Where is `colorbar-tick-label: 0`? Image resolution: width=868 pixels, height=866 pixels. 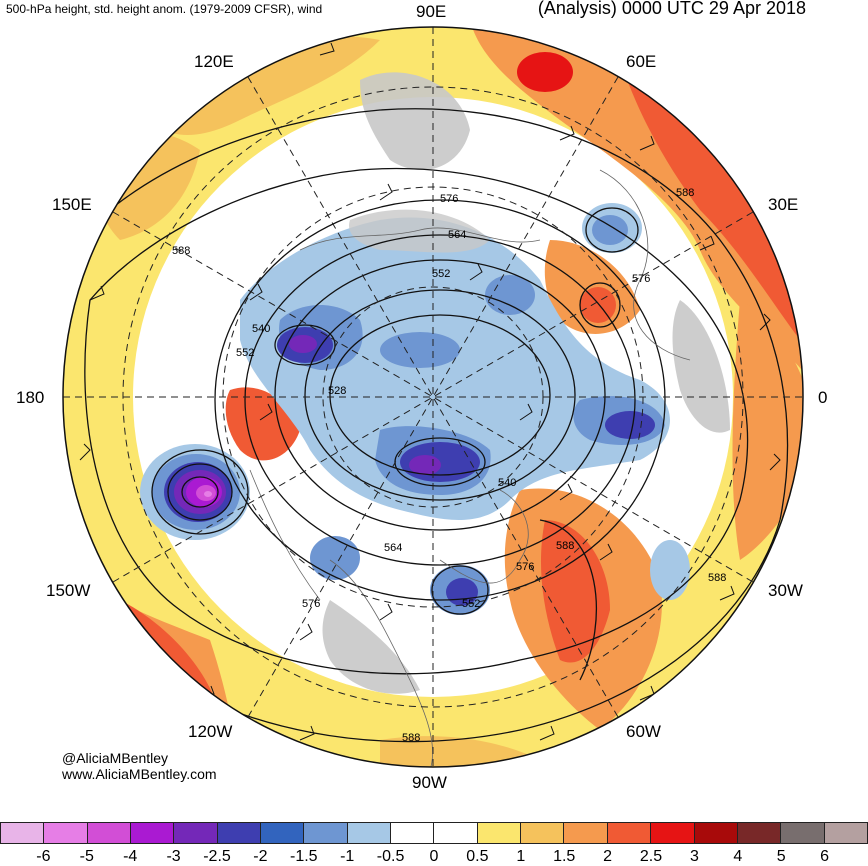 colorbar-tick-label: 0 is located at coordinates (434, 856).